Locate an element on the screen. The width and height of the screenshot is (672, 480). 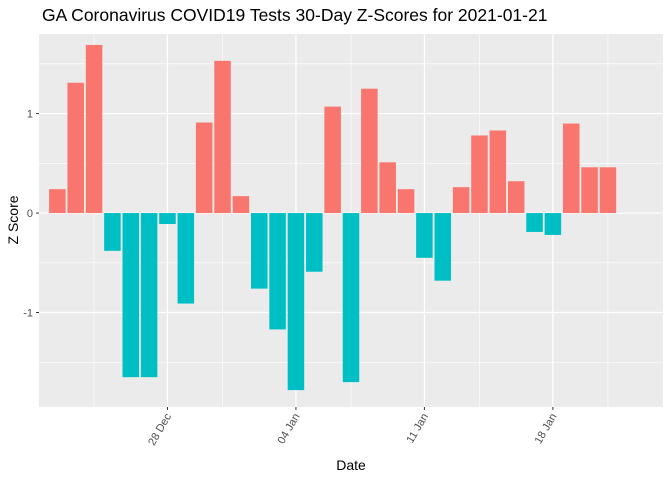
x-tick-label: 28 Dec is located at coordinates (160, 429).